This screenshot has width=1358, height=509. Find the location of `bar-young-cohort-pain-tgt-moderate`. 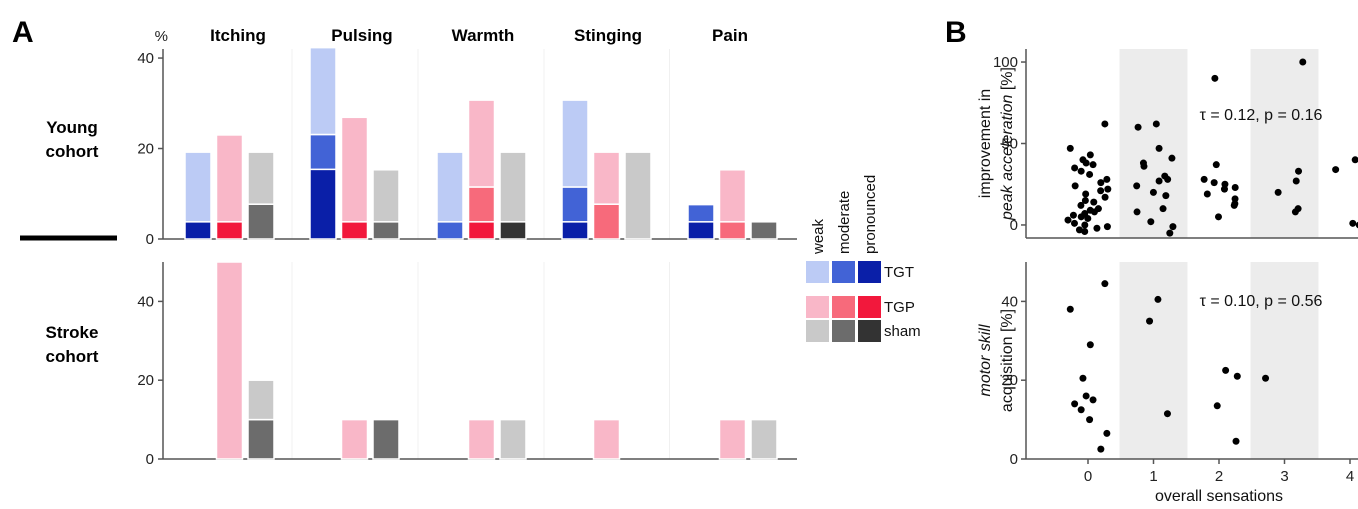

bar-young-cohort-pain-tgt-moderate is located at coordinates (701, 213).